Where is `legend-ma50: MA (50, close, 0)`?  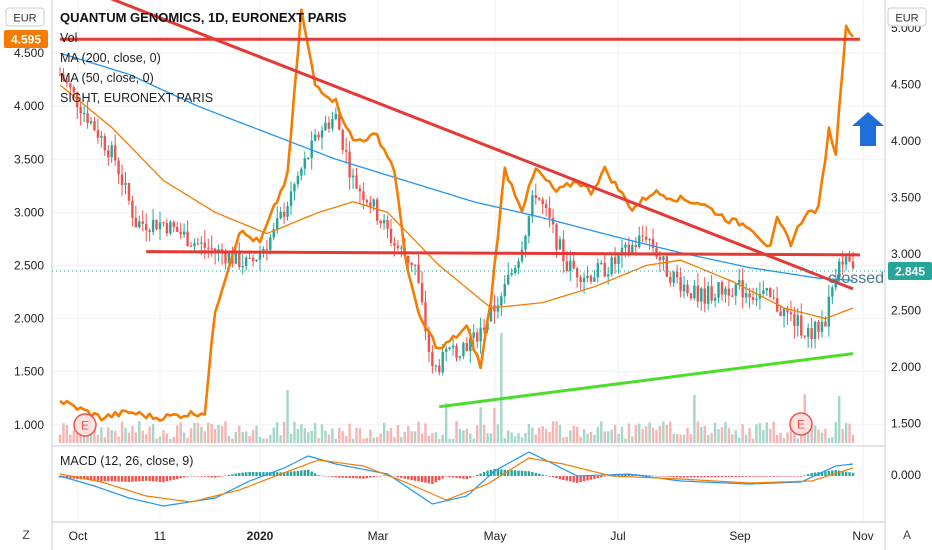 legend-ma50: MA (50, close, 0) is located at coordinates (107, 78).